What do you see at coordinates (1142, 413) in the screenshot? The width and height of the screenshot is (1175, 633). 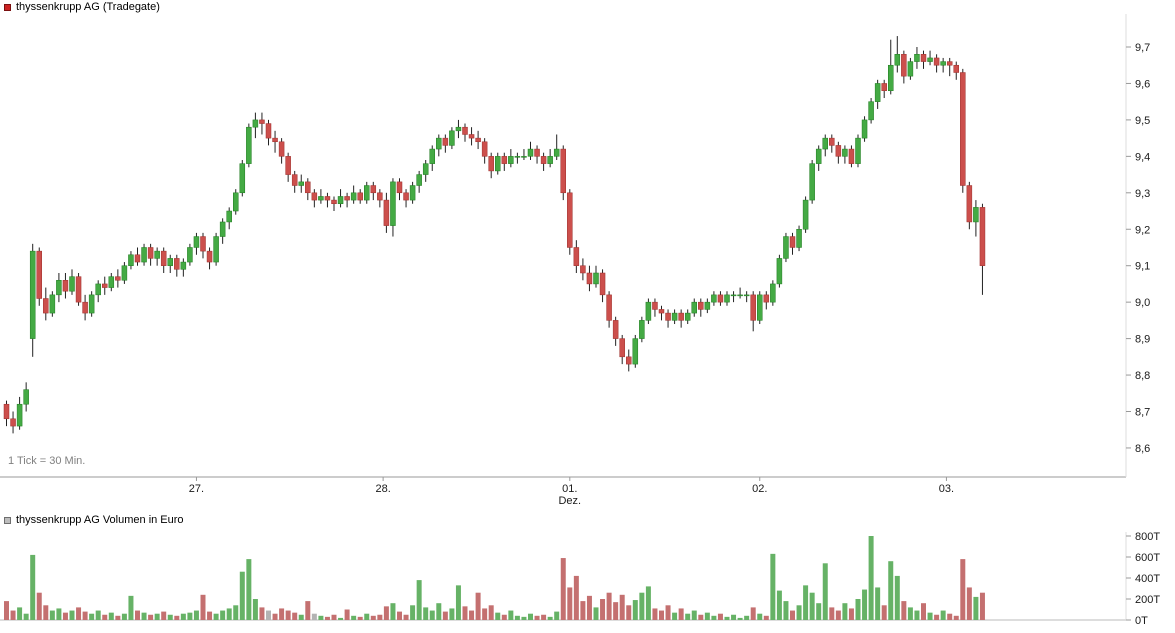 I see `price-y-tick-label: 8,7` at bounding box center [1142, 413].